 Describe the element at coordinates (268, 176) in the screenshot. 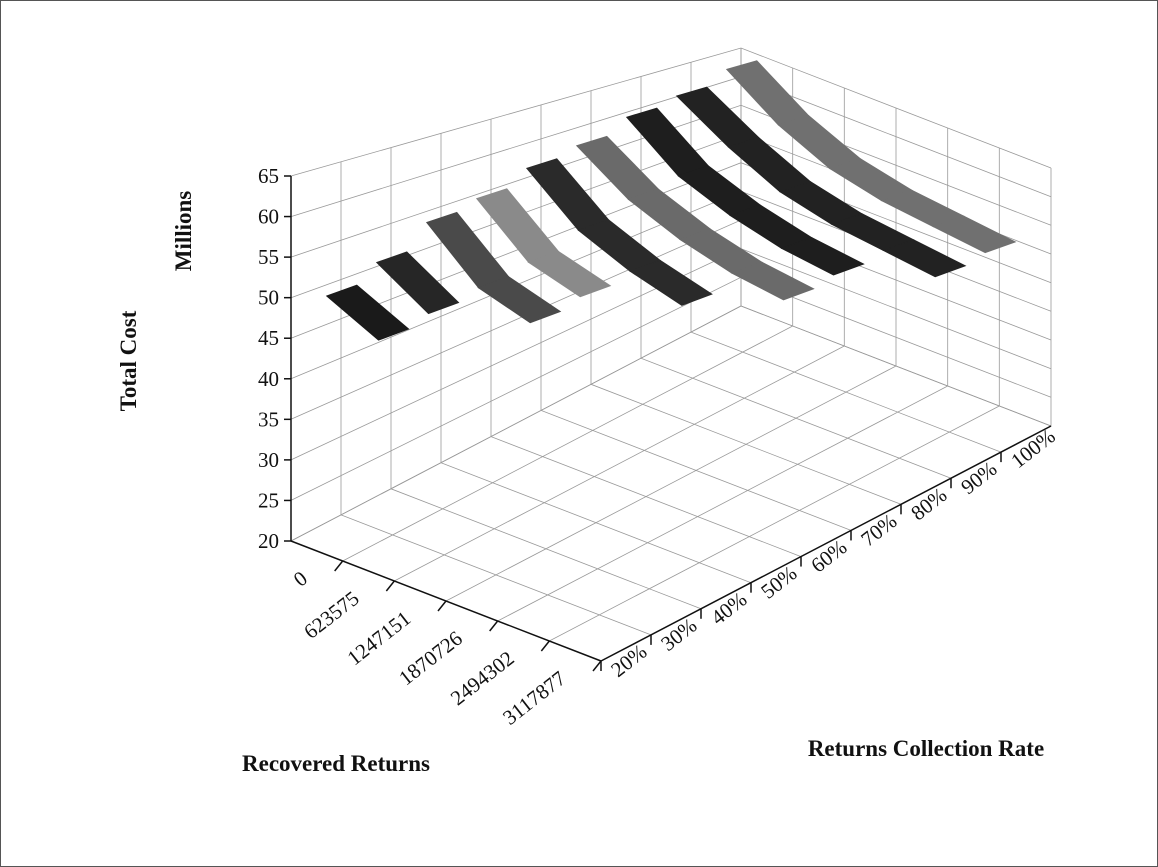

I see `y-tick-label: 65` at that location.